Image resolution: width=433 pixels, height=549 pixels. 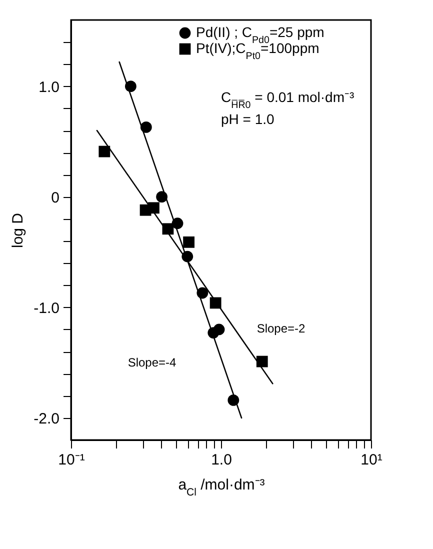 What do you see at coordinates (371, 460) in the screenshot?
I see `x-tick-label: 10¹` at bounding box center [371, 460].